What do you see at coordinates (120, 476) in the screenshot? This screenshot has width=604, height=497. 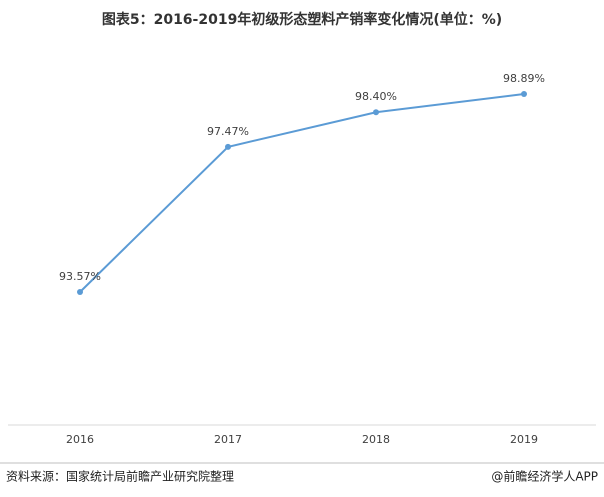 I see `source-note: 资料来源：国家统计局前瞻产业研究院整理` at bounding box center [120, 476].